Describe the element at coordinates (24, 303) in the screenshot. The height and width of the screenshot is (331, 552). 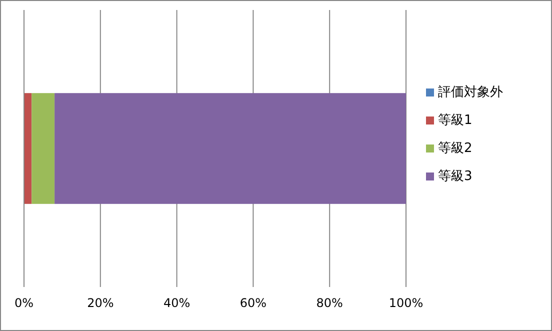
I see `x-tick-label: 0%` at that location.